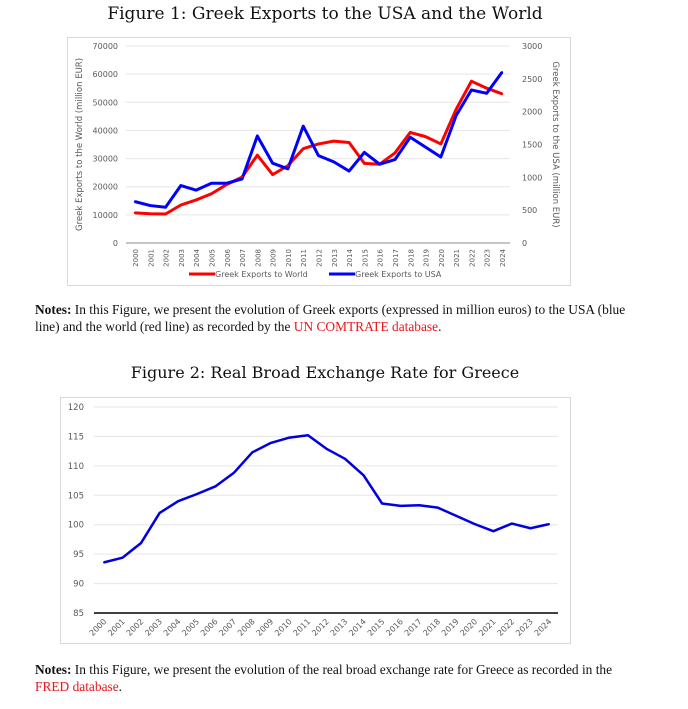 This screenshot has width=688, height=709. What do you see at coordinates (258, 258) in the screenshot?
I see `x-tick-label: 2008` at bounding box center [258, 258].